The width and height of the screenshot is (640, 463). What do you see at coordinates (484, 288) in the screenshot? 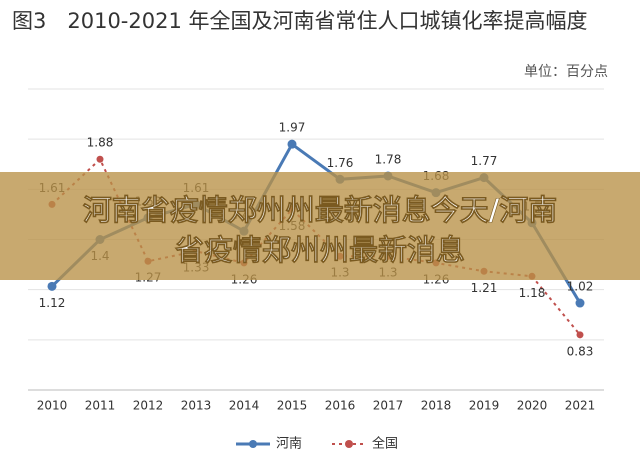
I see `value-label: 1.21` at bounding box center [484, 288].